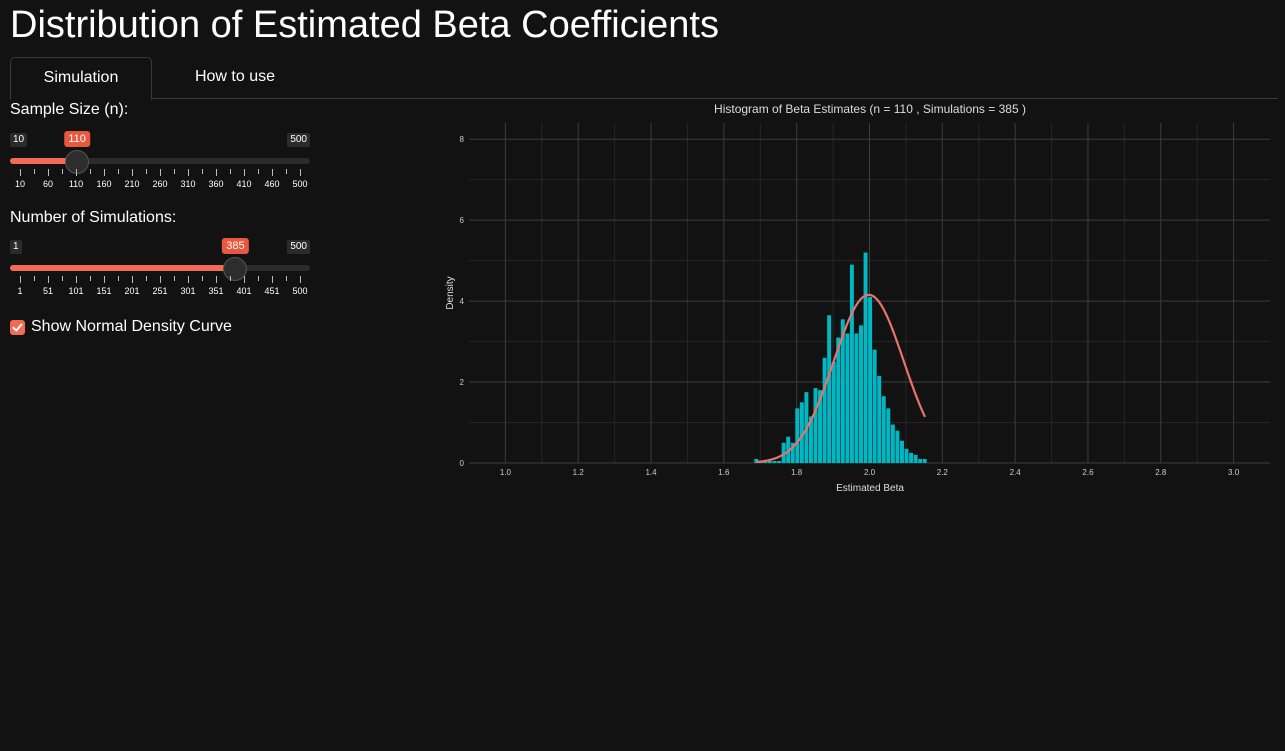 The height and width of the screenshot is (751, 1285). I want to click on tab-bar: Simulation How to use, so click(644, 78).